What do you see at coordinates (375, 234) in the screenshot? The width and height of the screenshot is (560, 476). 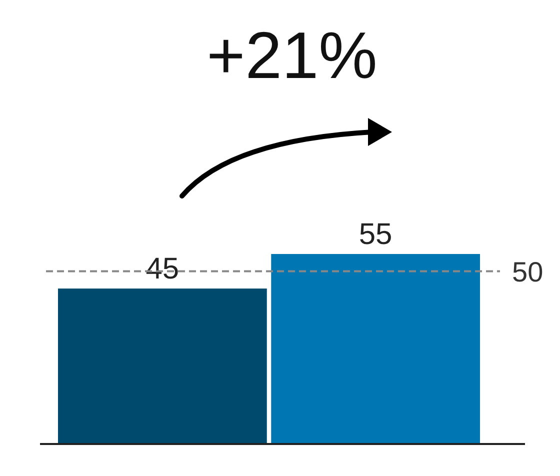 I see `data-label: 55` at bounding box center [375, 234].